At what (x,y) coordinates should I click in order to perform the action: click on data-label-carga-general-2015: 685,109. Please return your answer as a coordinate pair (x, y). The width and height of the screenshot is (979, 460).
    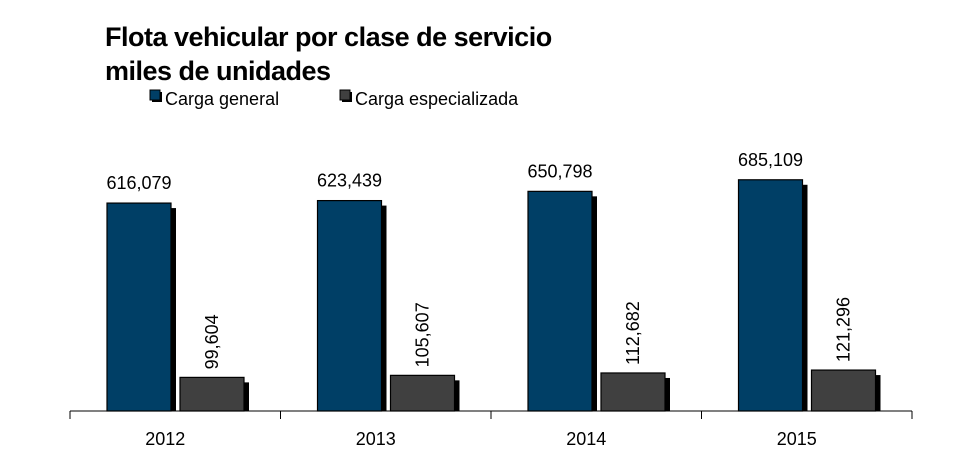
    Looking at the image, I should click on (770, 160).